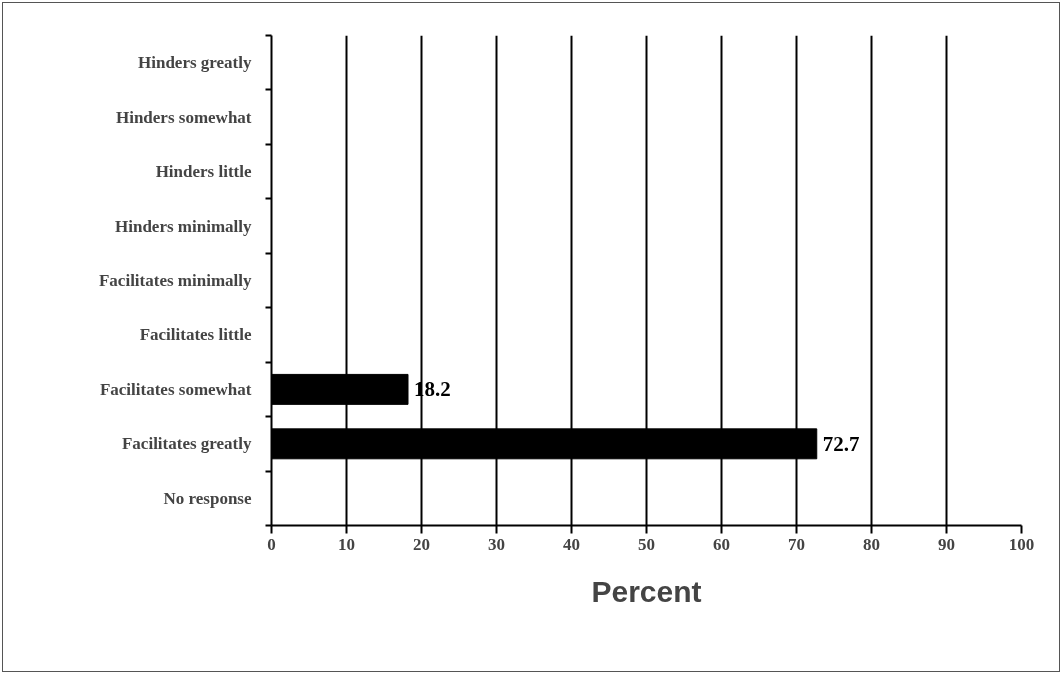  I want to click on x-tick-label: 60, so click(721, 544).